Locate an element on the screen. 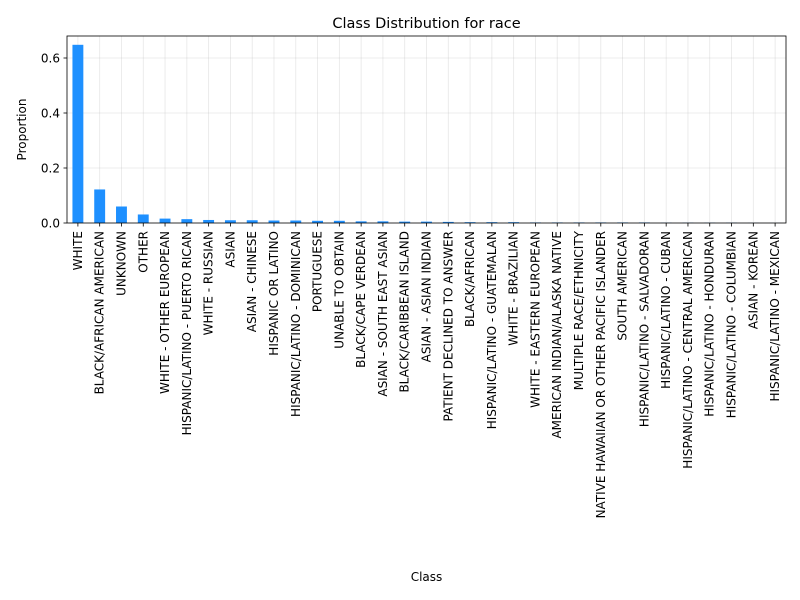 The height and width of the screenshot is (600, 800). chart-title: Class Distribution for race is located at coordinates (426, 24).